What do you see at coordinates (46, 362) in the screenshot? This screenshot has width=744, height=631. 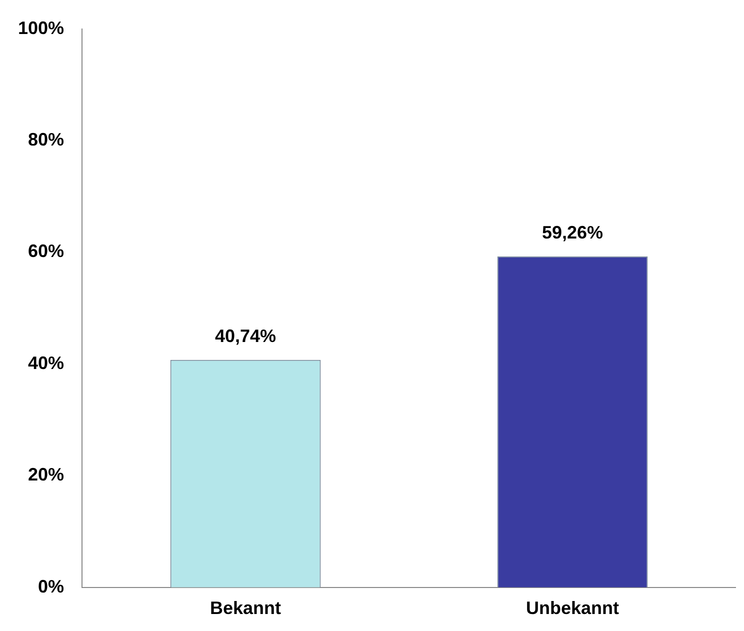 I see `y-tick-label: 40%` at bounding box center [46, 362].